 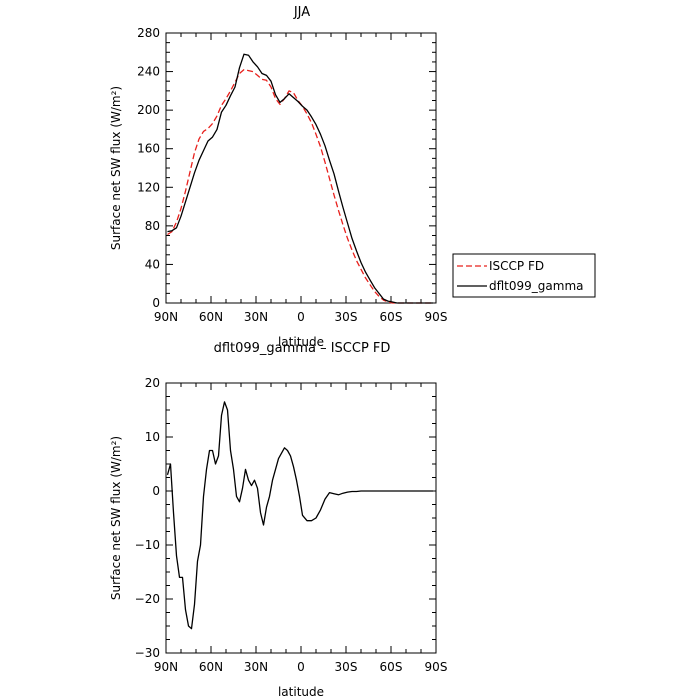 I want to click on top-y-tick-label: 40, so click(x=152, y=264).